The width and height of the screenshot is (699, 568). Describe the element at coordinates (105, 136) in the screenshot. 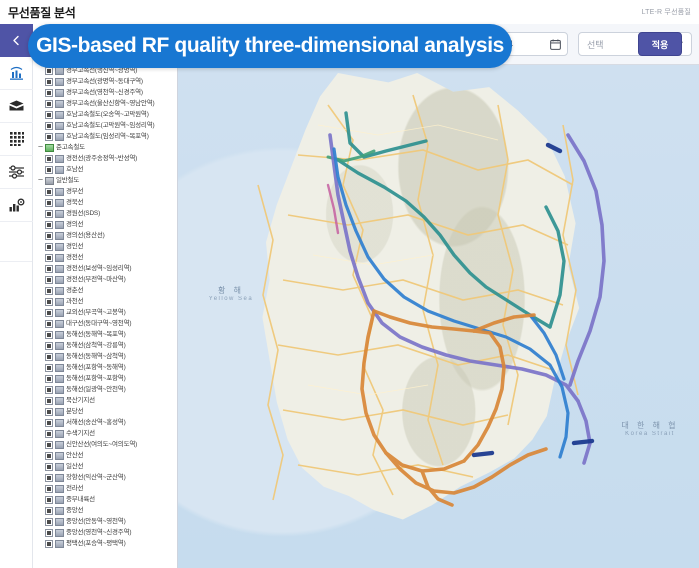

I see `tree-item: 호남고속철도(임성리역~목포역)` at that location.